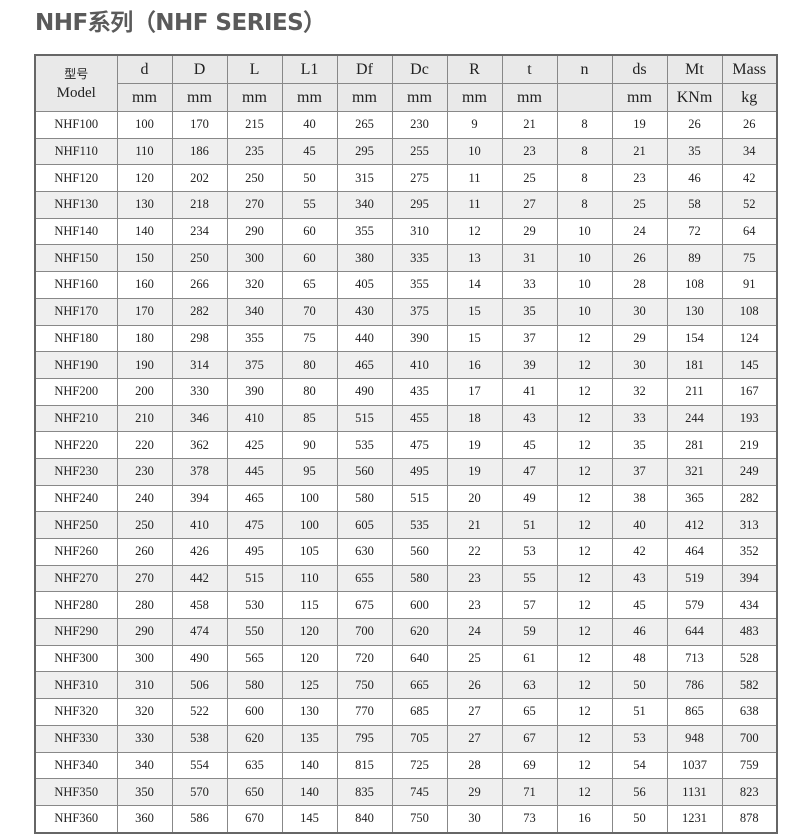 The image size is (806, 839). What do you see at coordinates (419, 471) in the screenshot?
I see `value-cell: 495` at bounding box center [419, 471].